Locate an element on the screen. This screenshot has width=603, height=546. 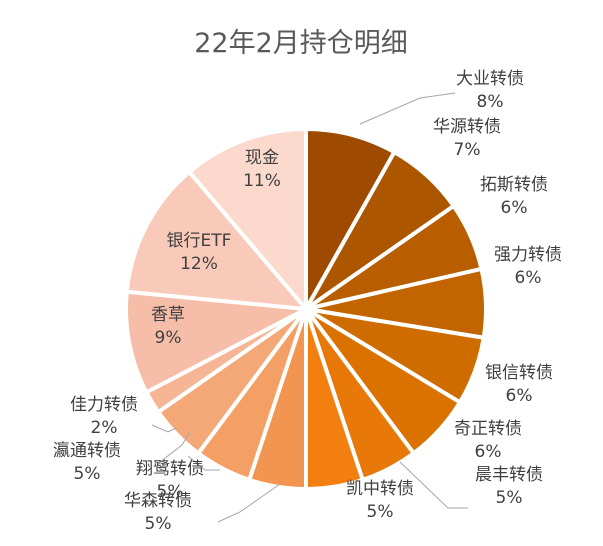
slice-percent-label: 2% is located at coordinates (104, 428).